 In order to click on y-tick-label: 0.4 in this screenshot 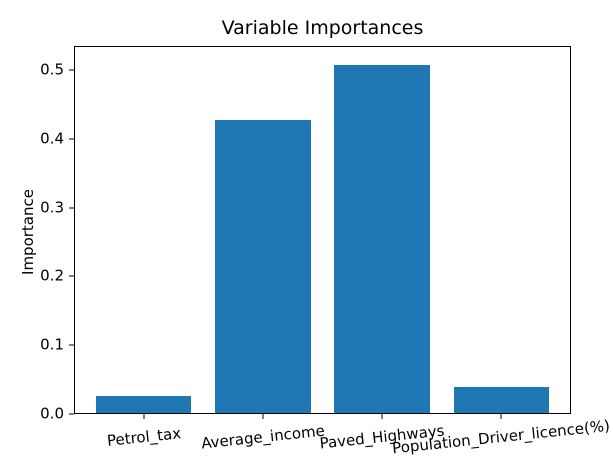, I will do `click(52, 138)`.